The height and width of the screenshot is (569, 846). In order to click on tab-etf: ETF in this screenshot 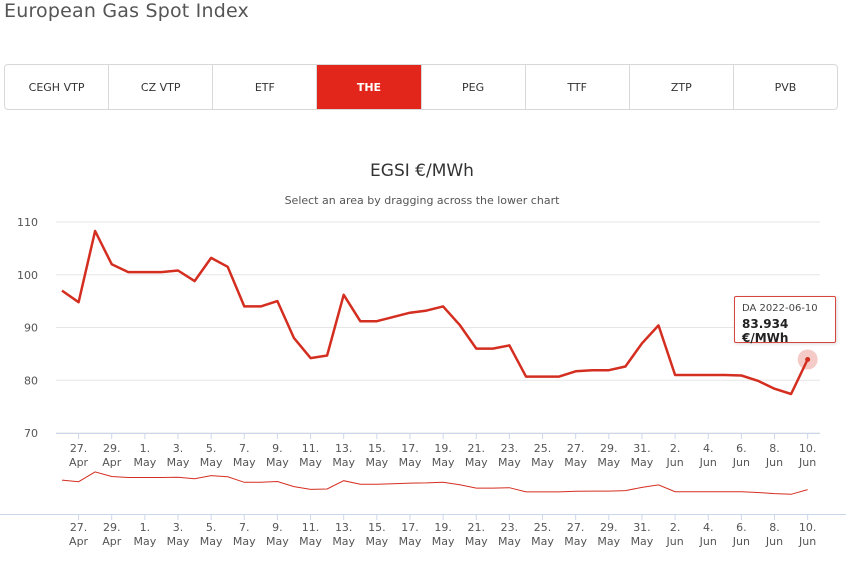, I will do `click(265, 87)`.